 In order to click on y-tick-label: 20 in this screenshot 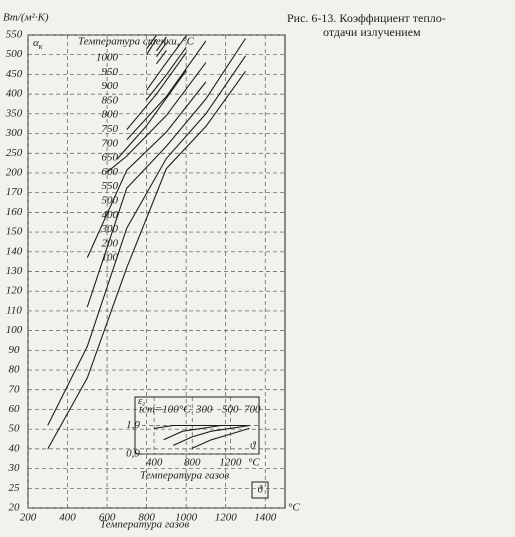, I will do `click(15, 508)`.